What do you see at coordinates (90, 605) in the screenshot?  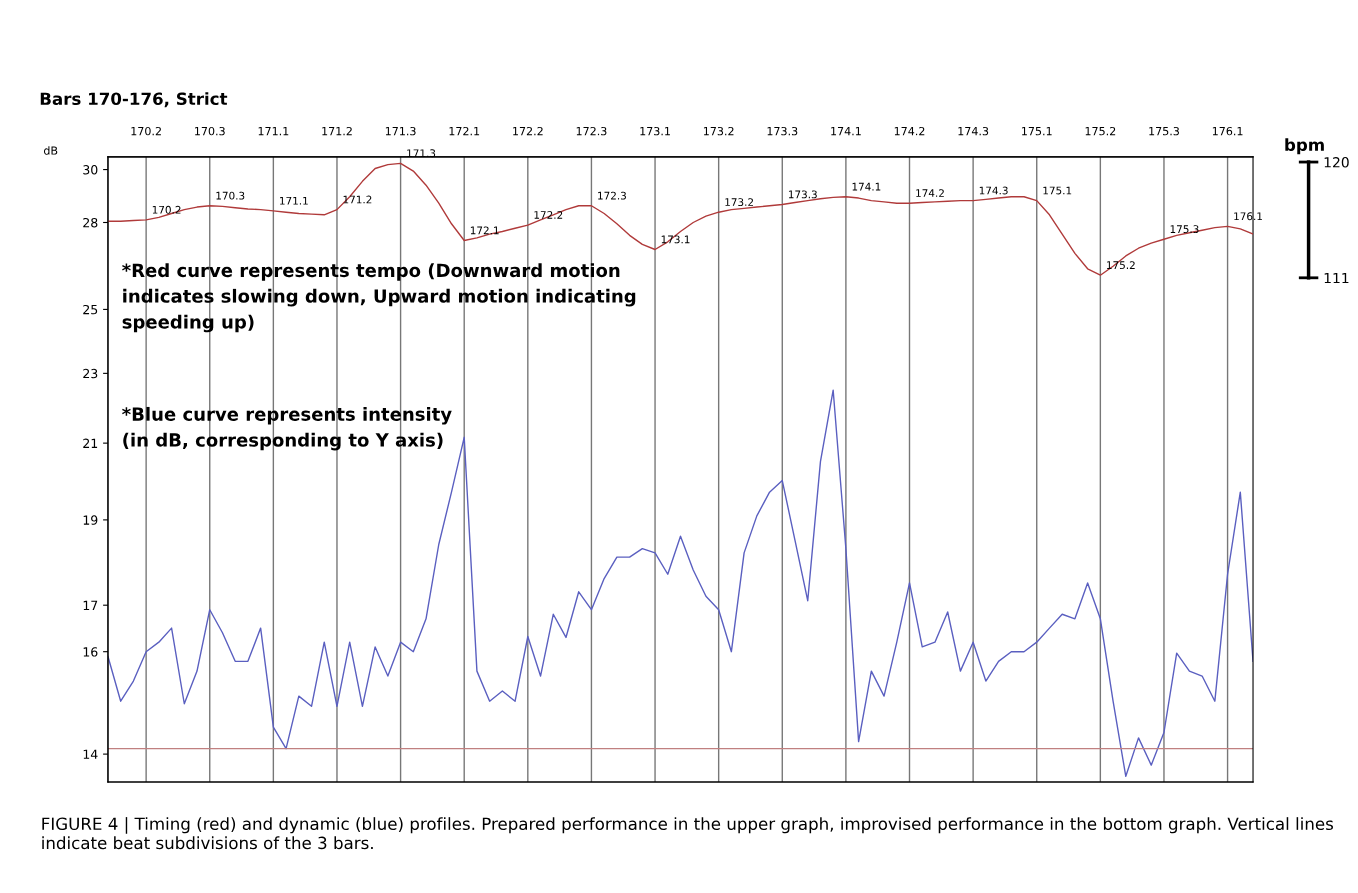 I see `y-tick-label: 17` at bounding box center [90, 605].